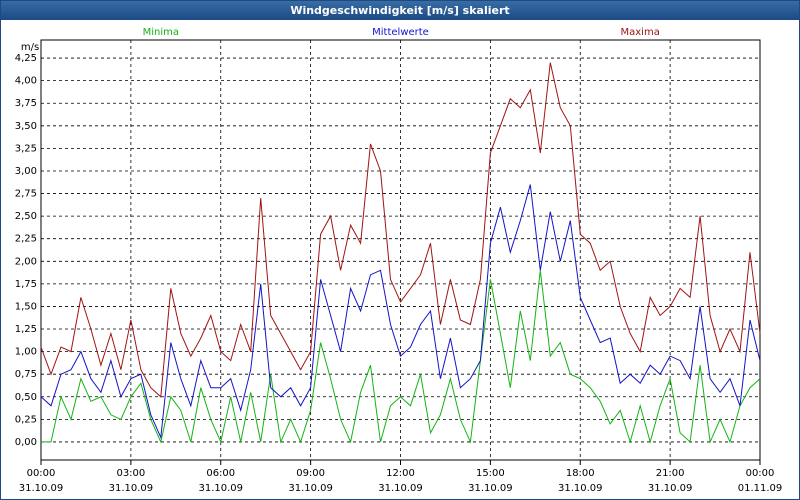  I want to click on x-tick-label: 06:00 31.10.09, so click(221, 481).